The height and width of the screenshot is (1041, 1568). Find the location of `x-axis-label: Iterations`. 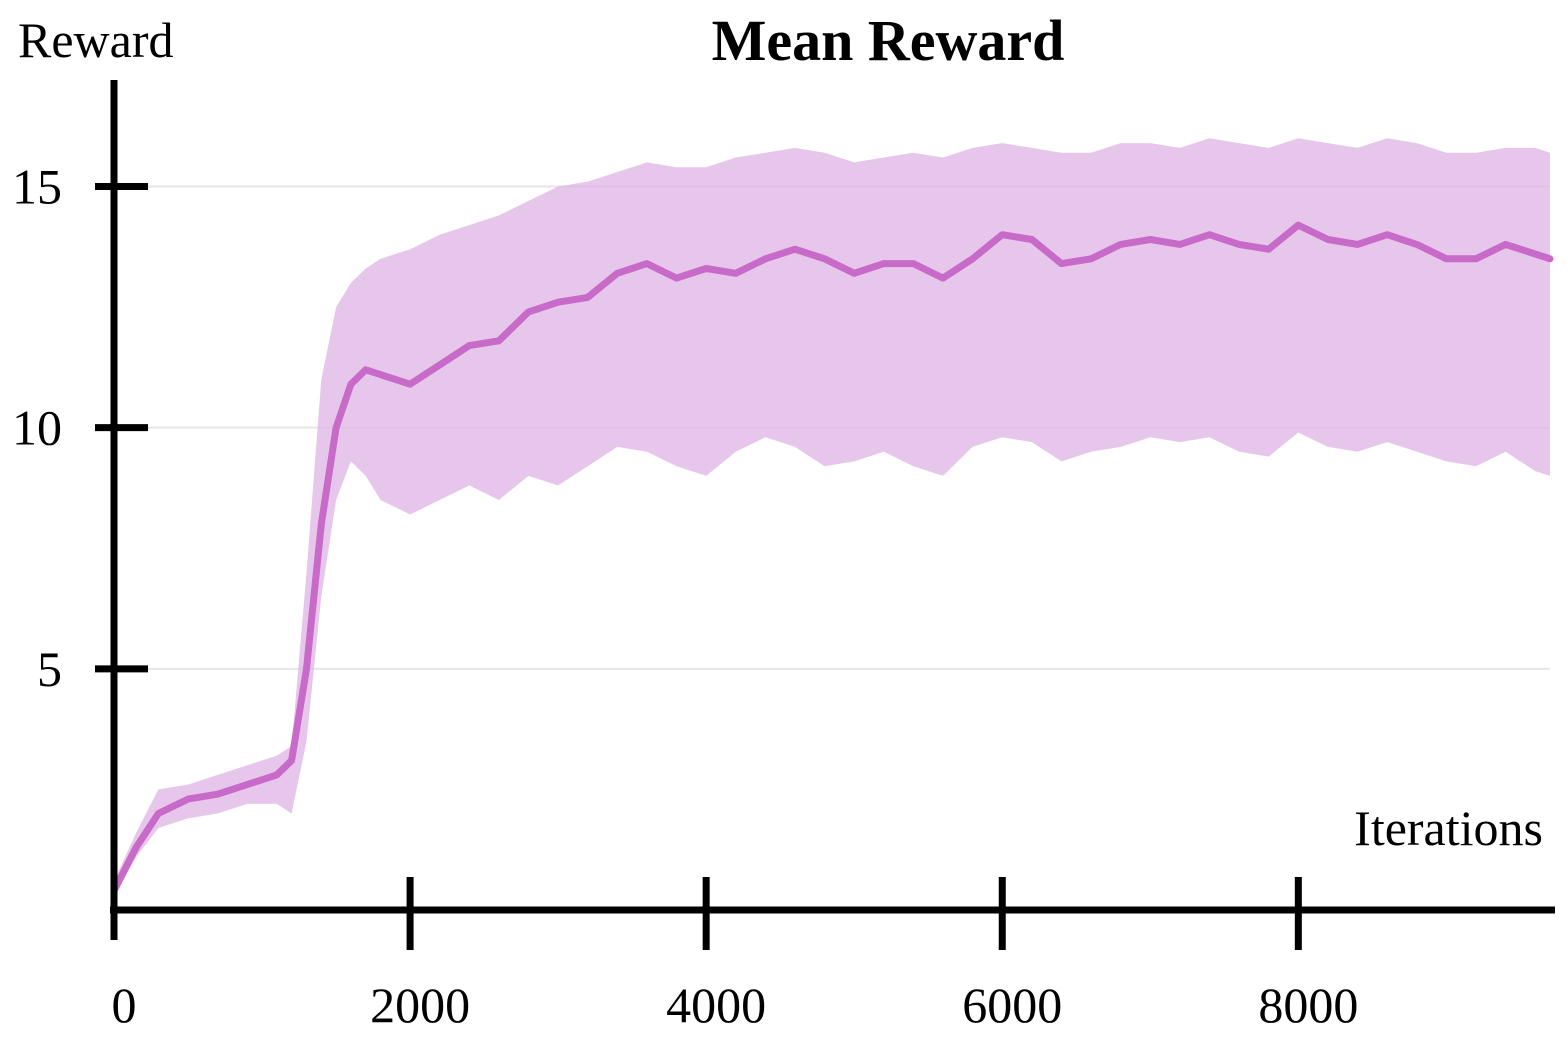

x-axis-label: Iterations is located at coordinates (1448, 828).